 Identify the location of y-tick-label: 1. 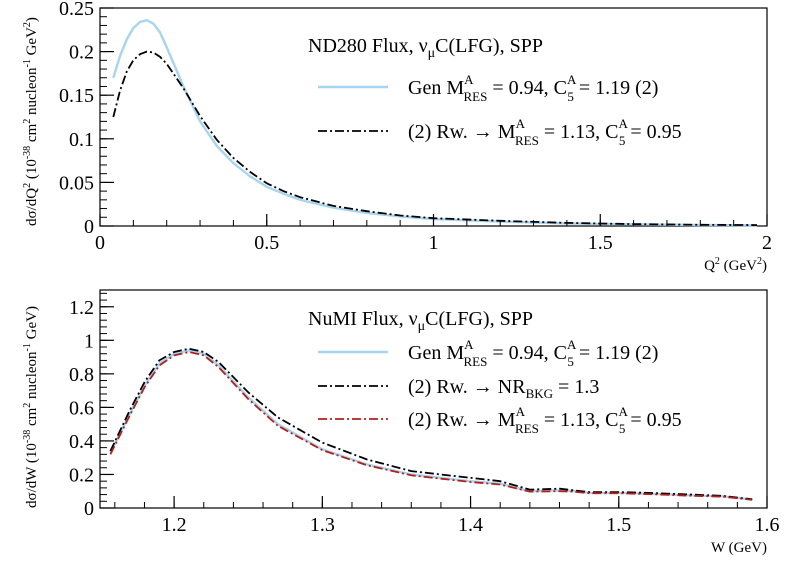
(89, 341).